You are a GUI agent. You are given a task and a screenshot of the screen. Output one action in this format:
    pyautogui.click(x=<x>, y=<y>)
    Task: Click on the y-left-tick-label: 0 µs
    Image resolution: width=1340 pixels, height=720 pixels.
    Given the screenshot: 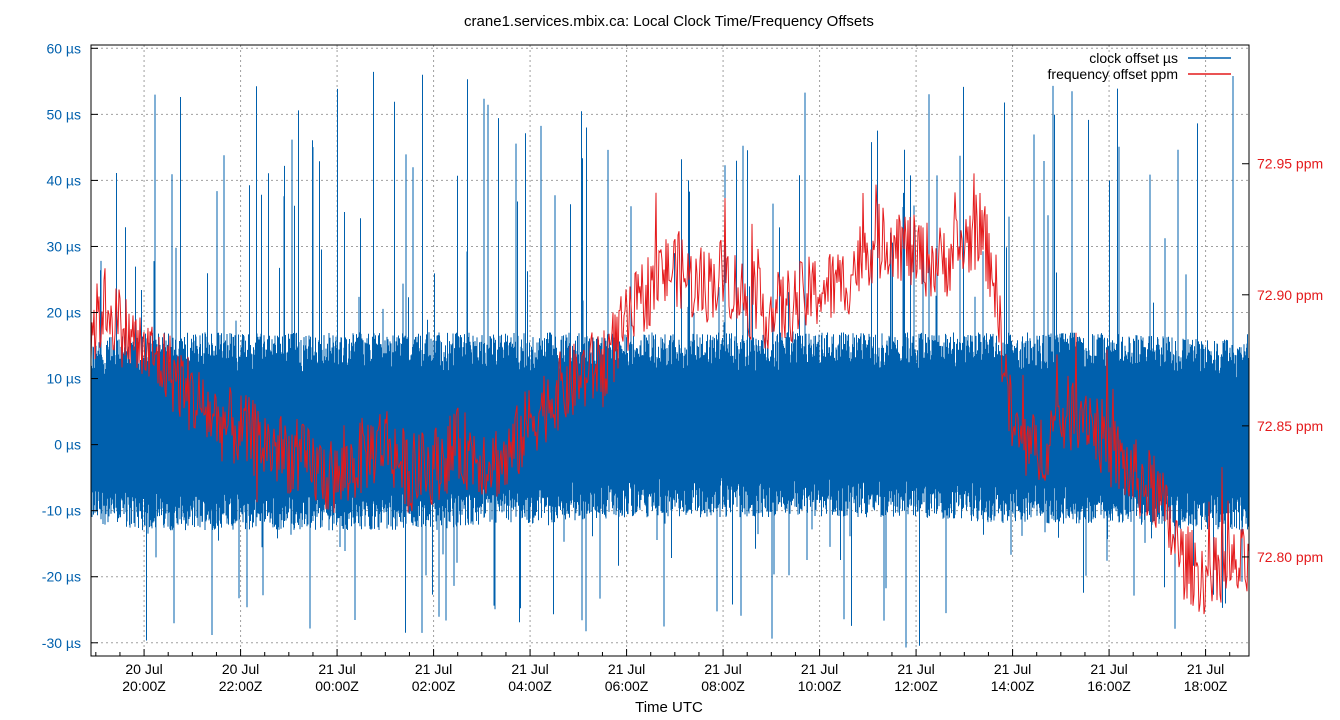 What is the action you would take?
    pyautogui.click(x=67, y=445)
    